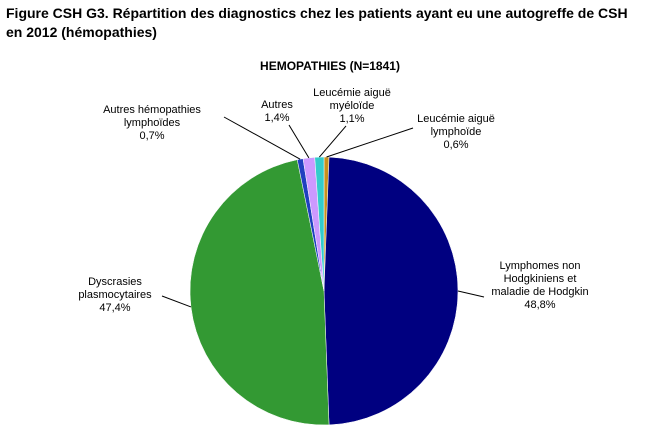 The height and width of the screenshot is (447, 647). I want to click on slice-name-label: Lymphomes non, so click(540, 266).